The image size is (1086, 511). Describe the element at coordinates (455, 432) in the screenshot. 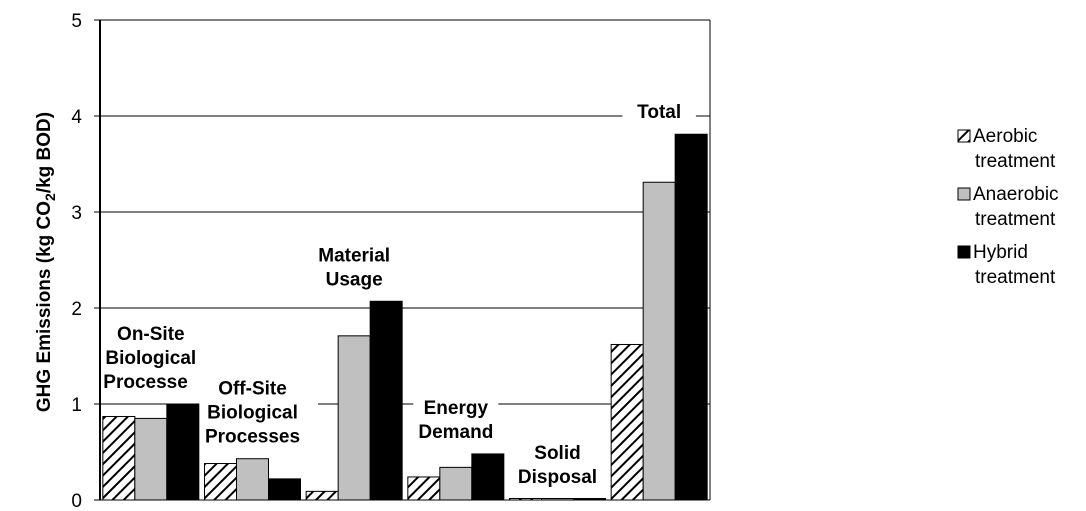

I see `category-label: Demand` at that location.